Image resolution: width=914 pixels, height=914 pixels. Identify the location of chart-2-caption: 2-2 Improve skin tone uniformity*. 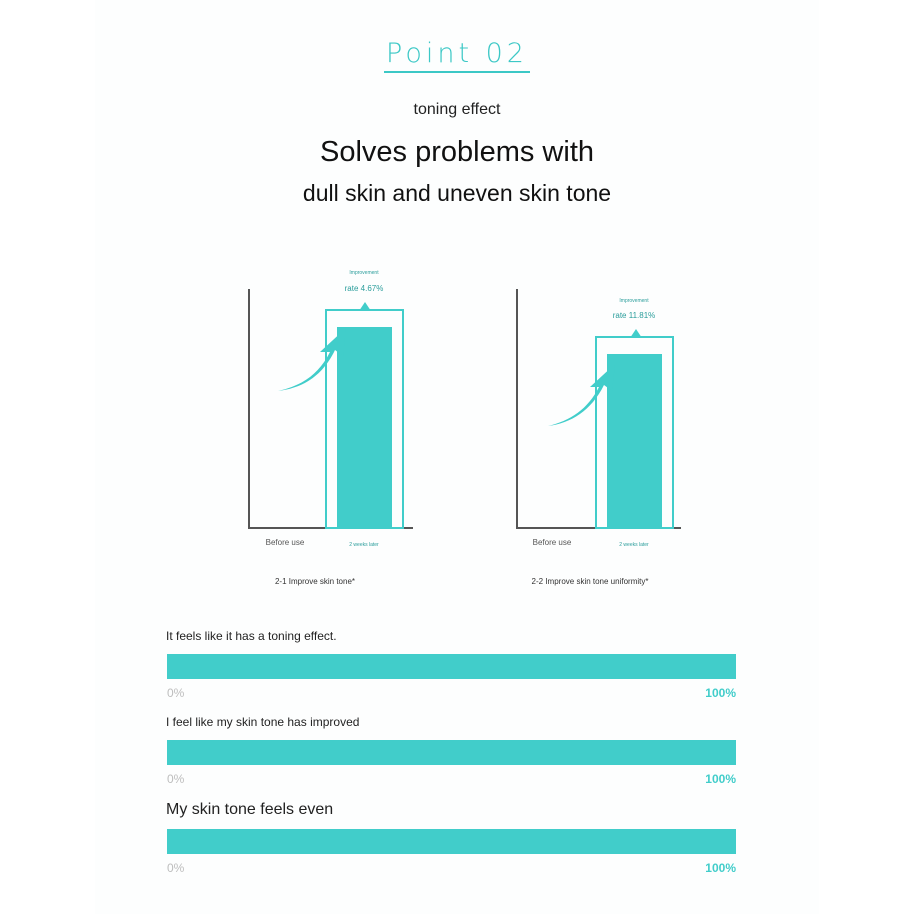
(590, 581).